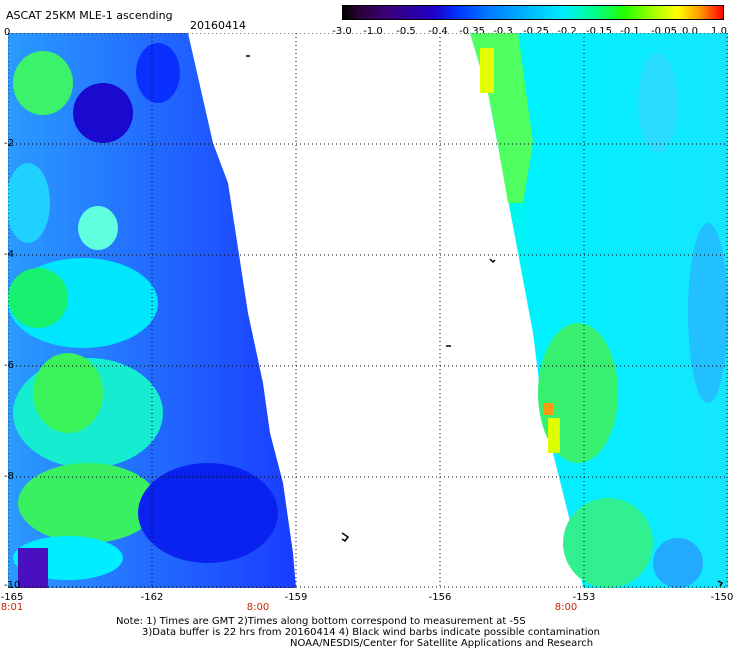  I want to click on lat-label: 0, so click(7, 32).